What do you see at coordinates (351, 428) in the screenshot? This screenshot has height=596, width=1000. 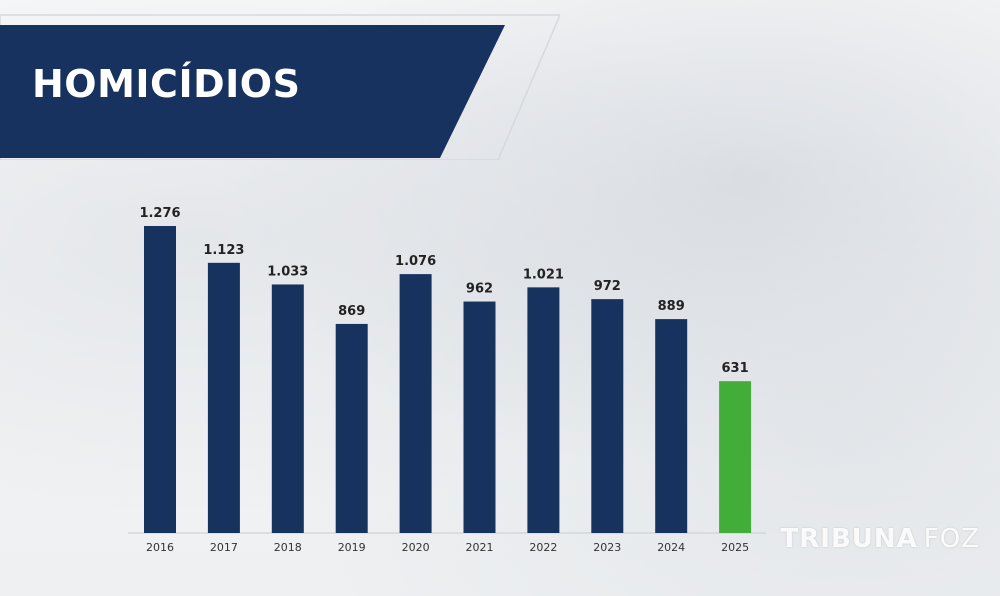 I see `bar-2019` at bounding box center [351, 428].